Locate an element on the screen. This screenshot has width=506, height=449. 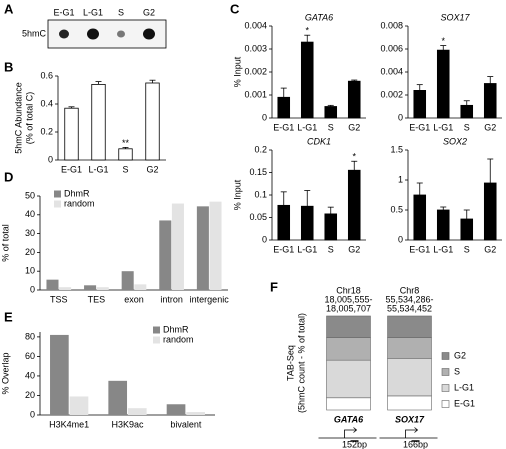
y-tick-label: 50 is located at coordinates (30, 195).